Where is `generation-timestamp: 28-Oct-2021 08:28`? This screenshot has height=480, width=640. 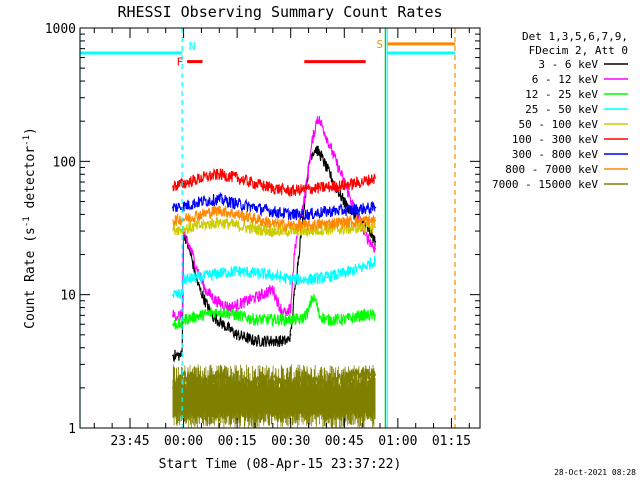
generation-timestamp: 28-Oct-2021 08:28 is located at coordinates (595, 472).